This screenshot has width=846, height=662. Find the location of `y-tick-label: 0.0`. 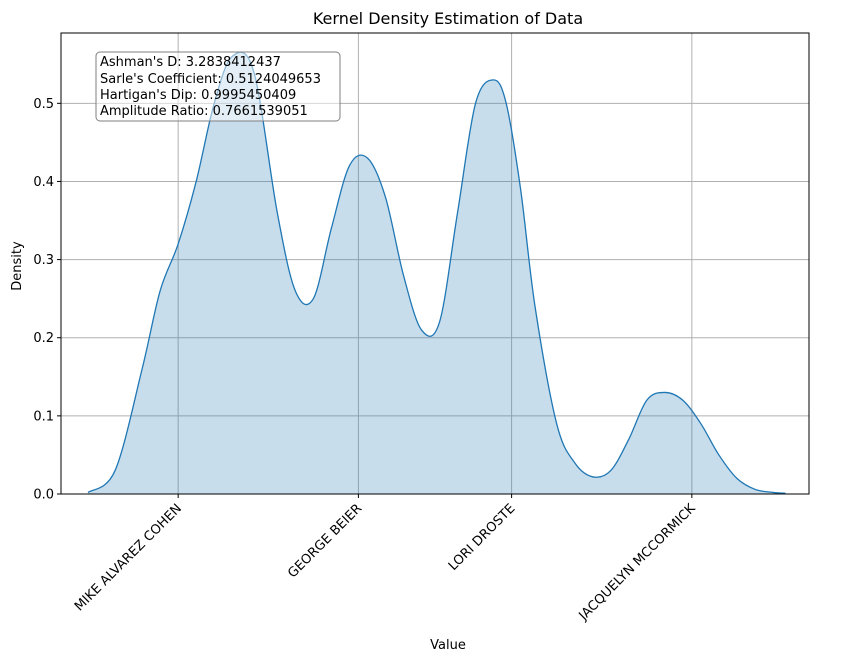

y-tick-label: 0.0 is located at coordinates (43, 495).